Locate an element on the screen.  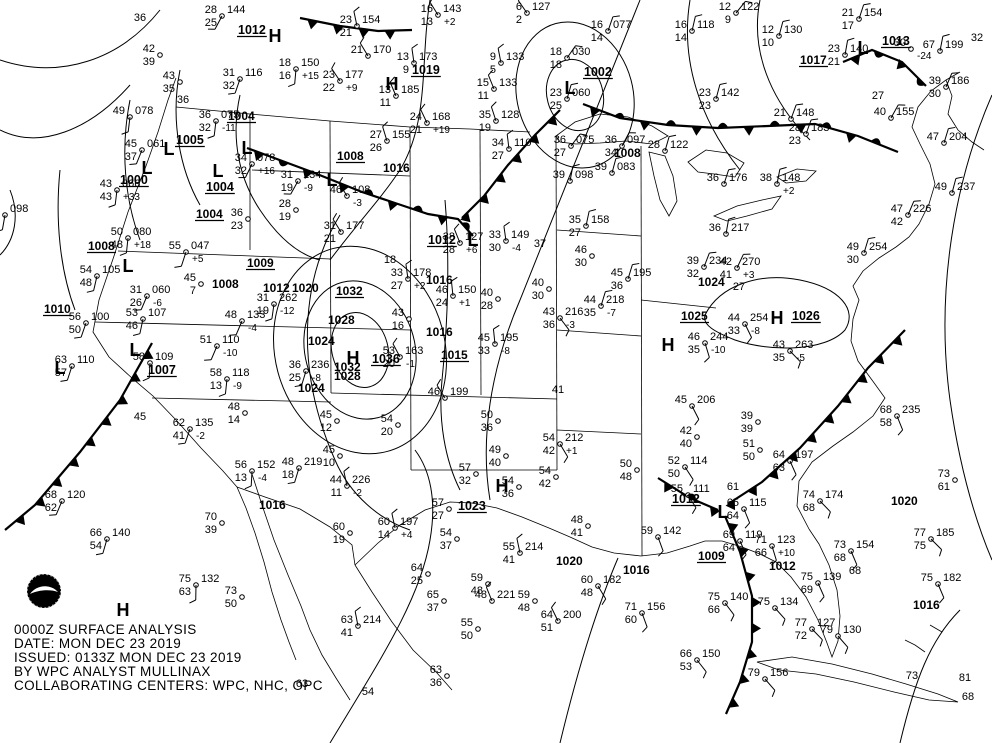
station-pressure: 128 is located at coordinates (510, 115).